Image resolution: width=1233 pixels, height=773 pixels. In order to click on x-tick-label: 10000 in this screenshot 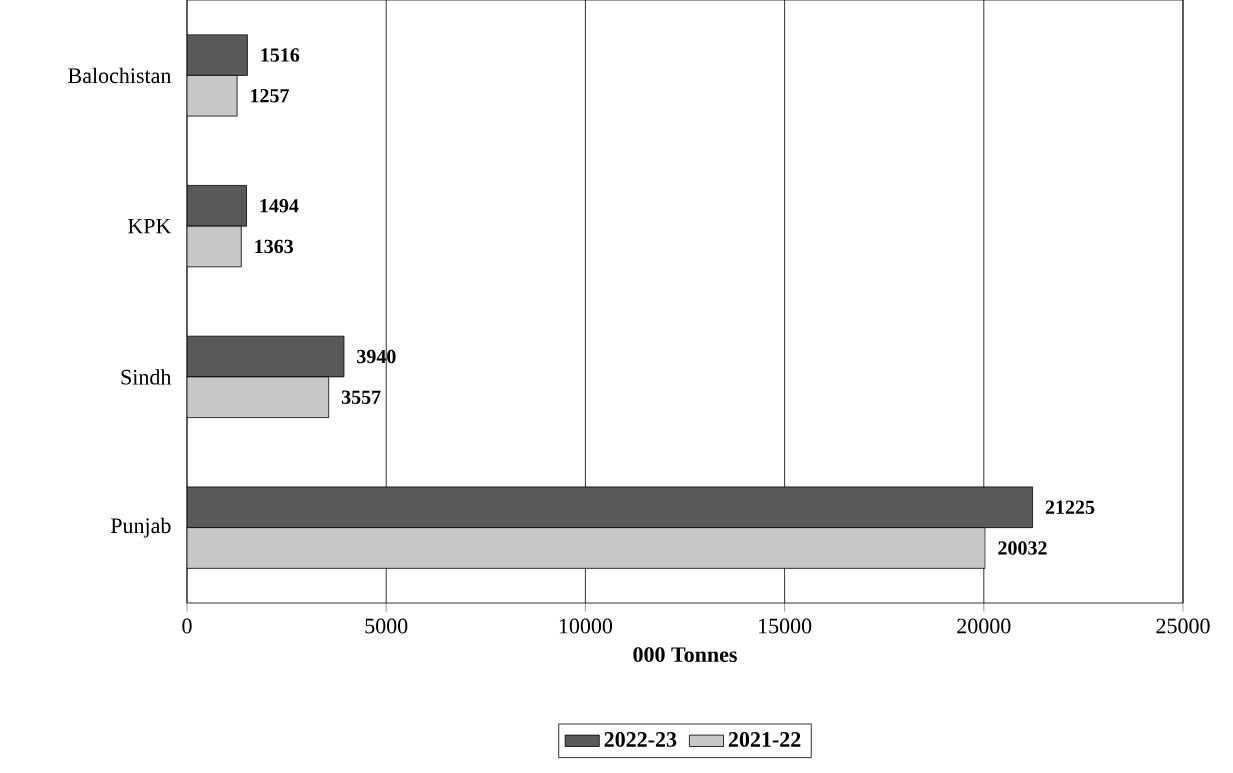, I will do `click(586, 626)`.